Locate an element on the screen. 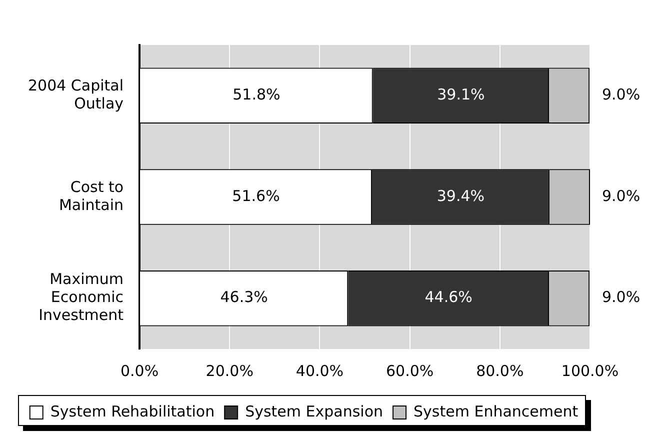 This screenshot has height=442, width=658. data-label: 39.1% is located at coordinates (461, 95).